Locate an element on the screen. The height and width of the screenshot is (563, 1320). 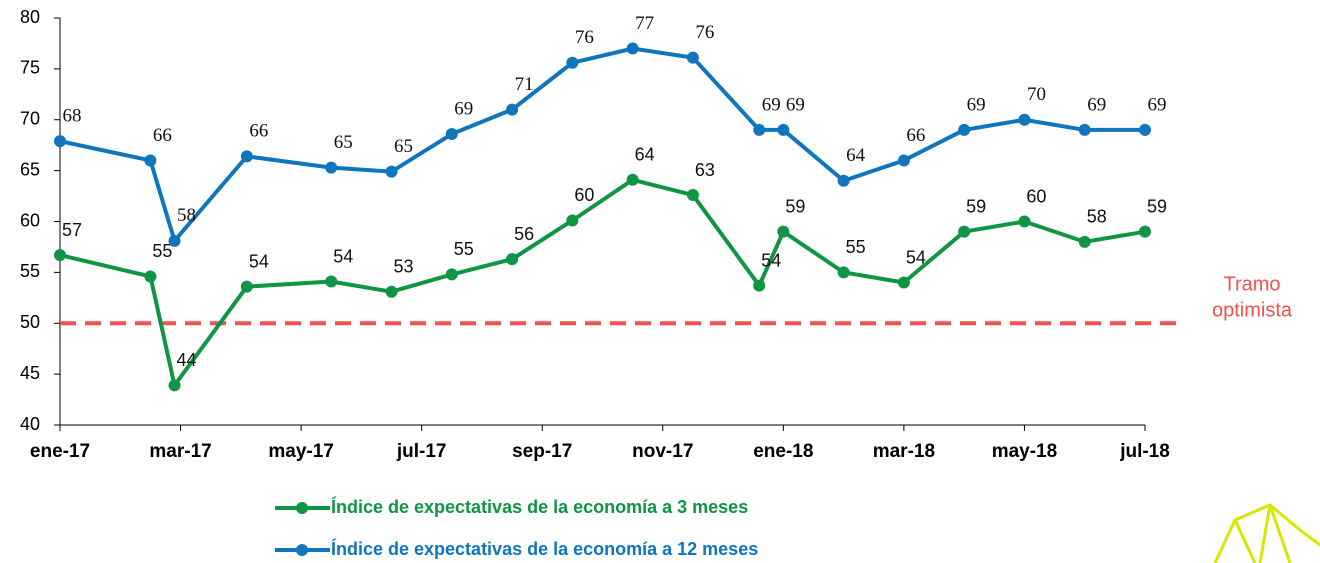
data-label: 56 is located at coordinates (524, 234).